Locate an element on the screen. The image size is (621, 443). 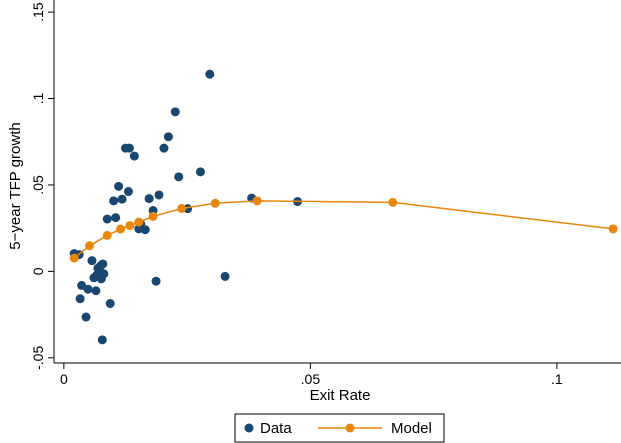
legend-model-label: Model is located at coordinates (411, 428).